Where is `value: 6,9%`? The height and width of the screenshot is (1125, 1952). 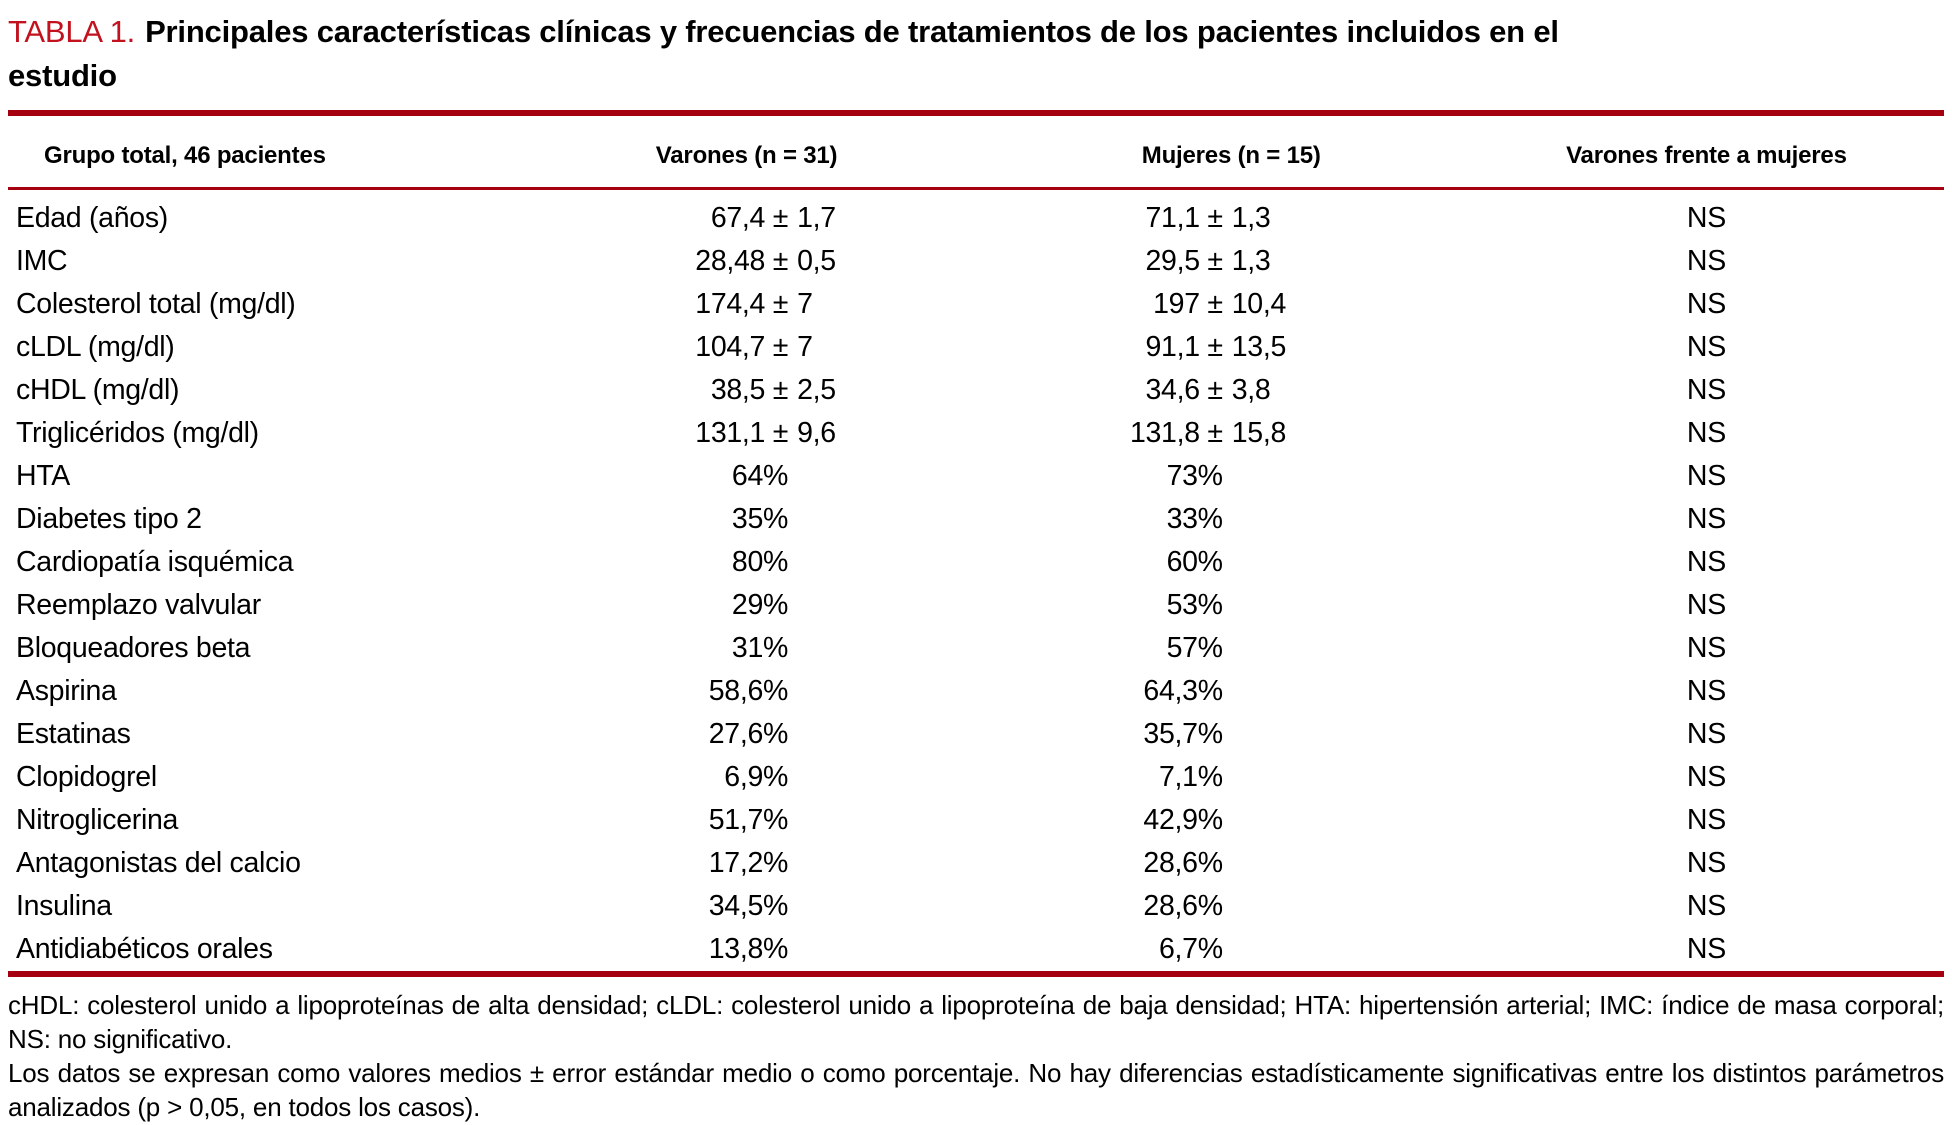
value: 6,9% is located at coordinates (756, 777).